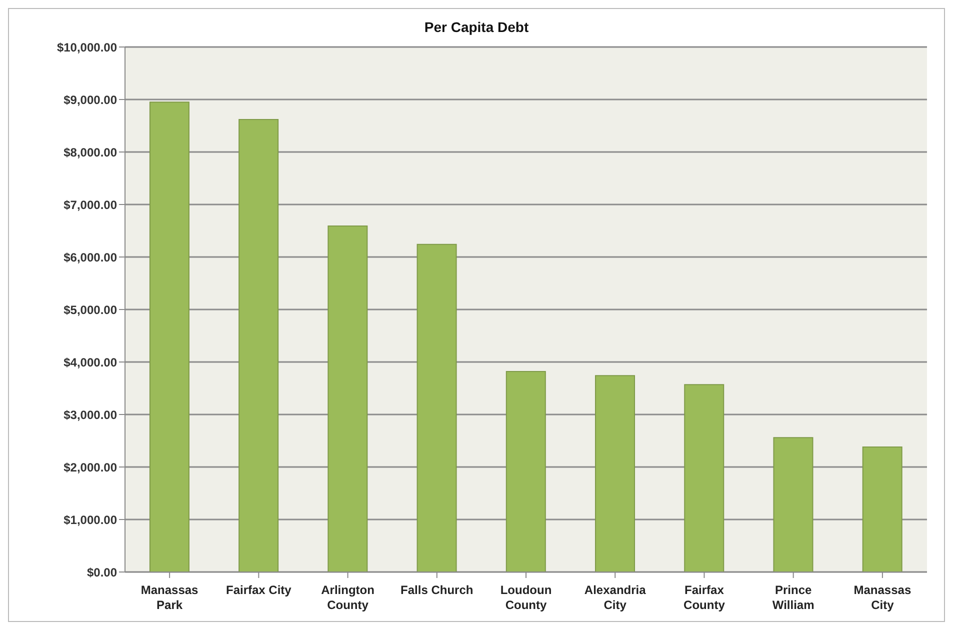  I want to click on chart-title: Per Capita Debt, so click(476, 27).